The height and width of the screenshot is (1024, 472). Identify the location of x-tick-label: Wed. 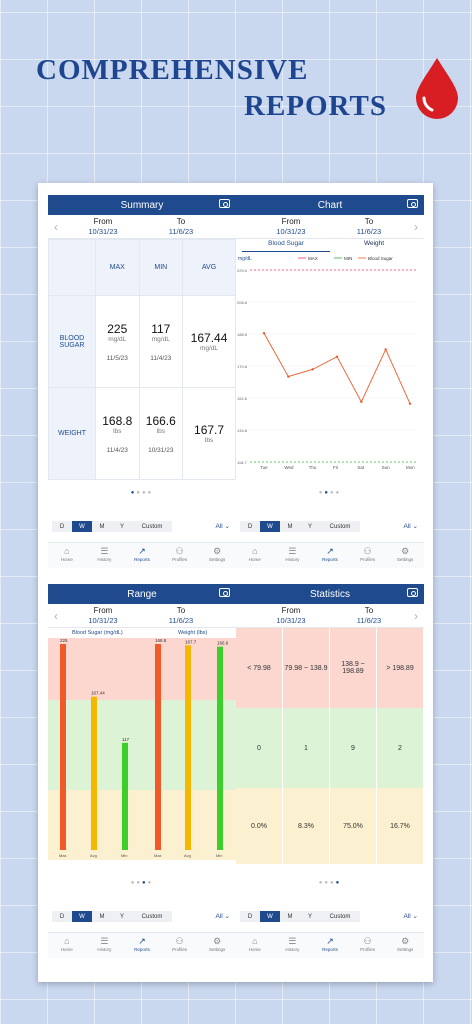
(289, 467).